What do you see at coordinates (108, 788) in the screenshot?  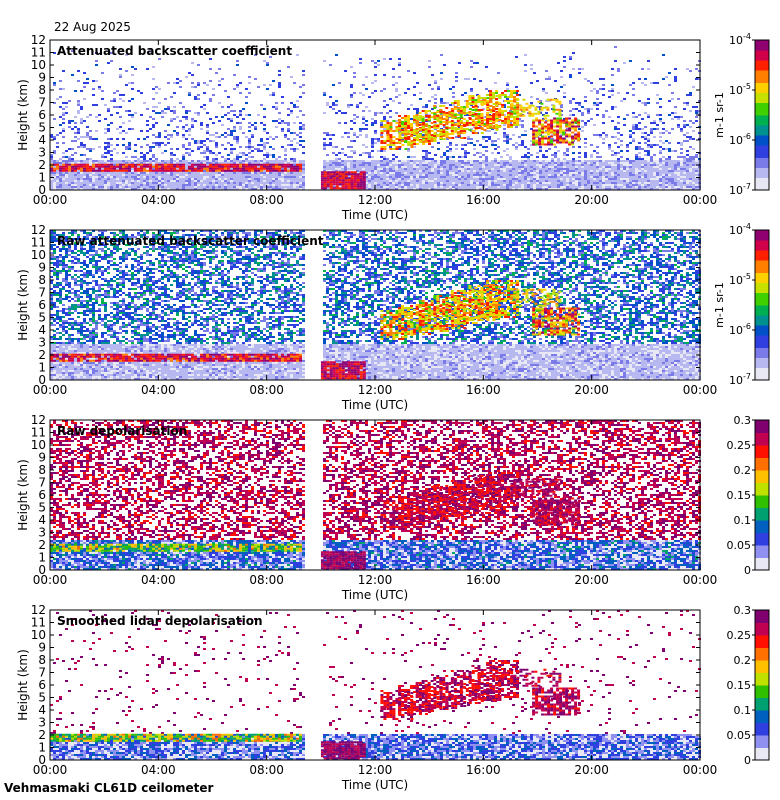 I see `instrument-label: Vehmasmaki CL61D ceilometer` at bounding box center [108, 788].